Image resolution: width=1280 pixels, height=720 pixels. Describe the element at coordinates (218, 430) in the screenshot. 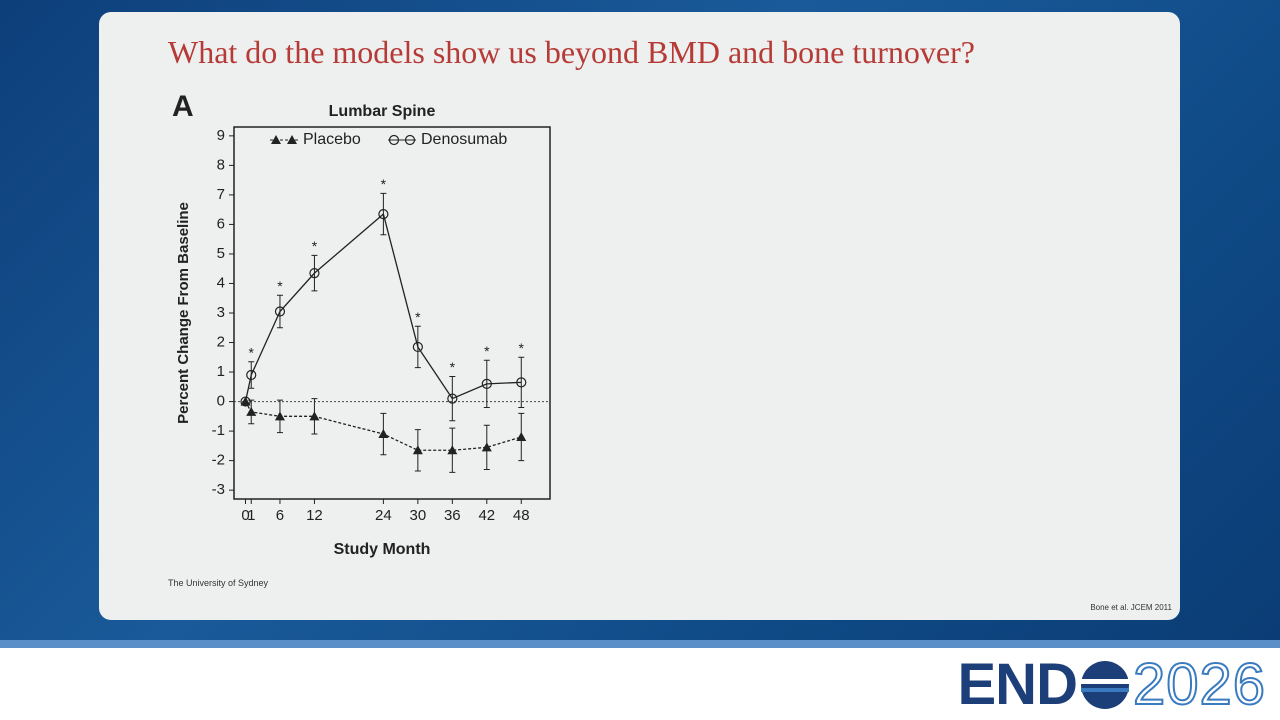

I see `y-tick-label: -1` at that location.